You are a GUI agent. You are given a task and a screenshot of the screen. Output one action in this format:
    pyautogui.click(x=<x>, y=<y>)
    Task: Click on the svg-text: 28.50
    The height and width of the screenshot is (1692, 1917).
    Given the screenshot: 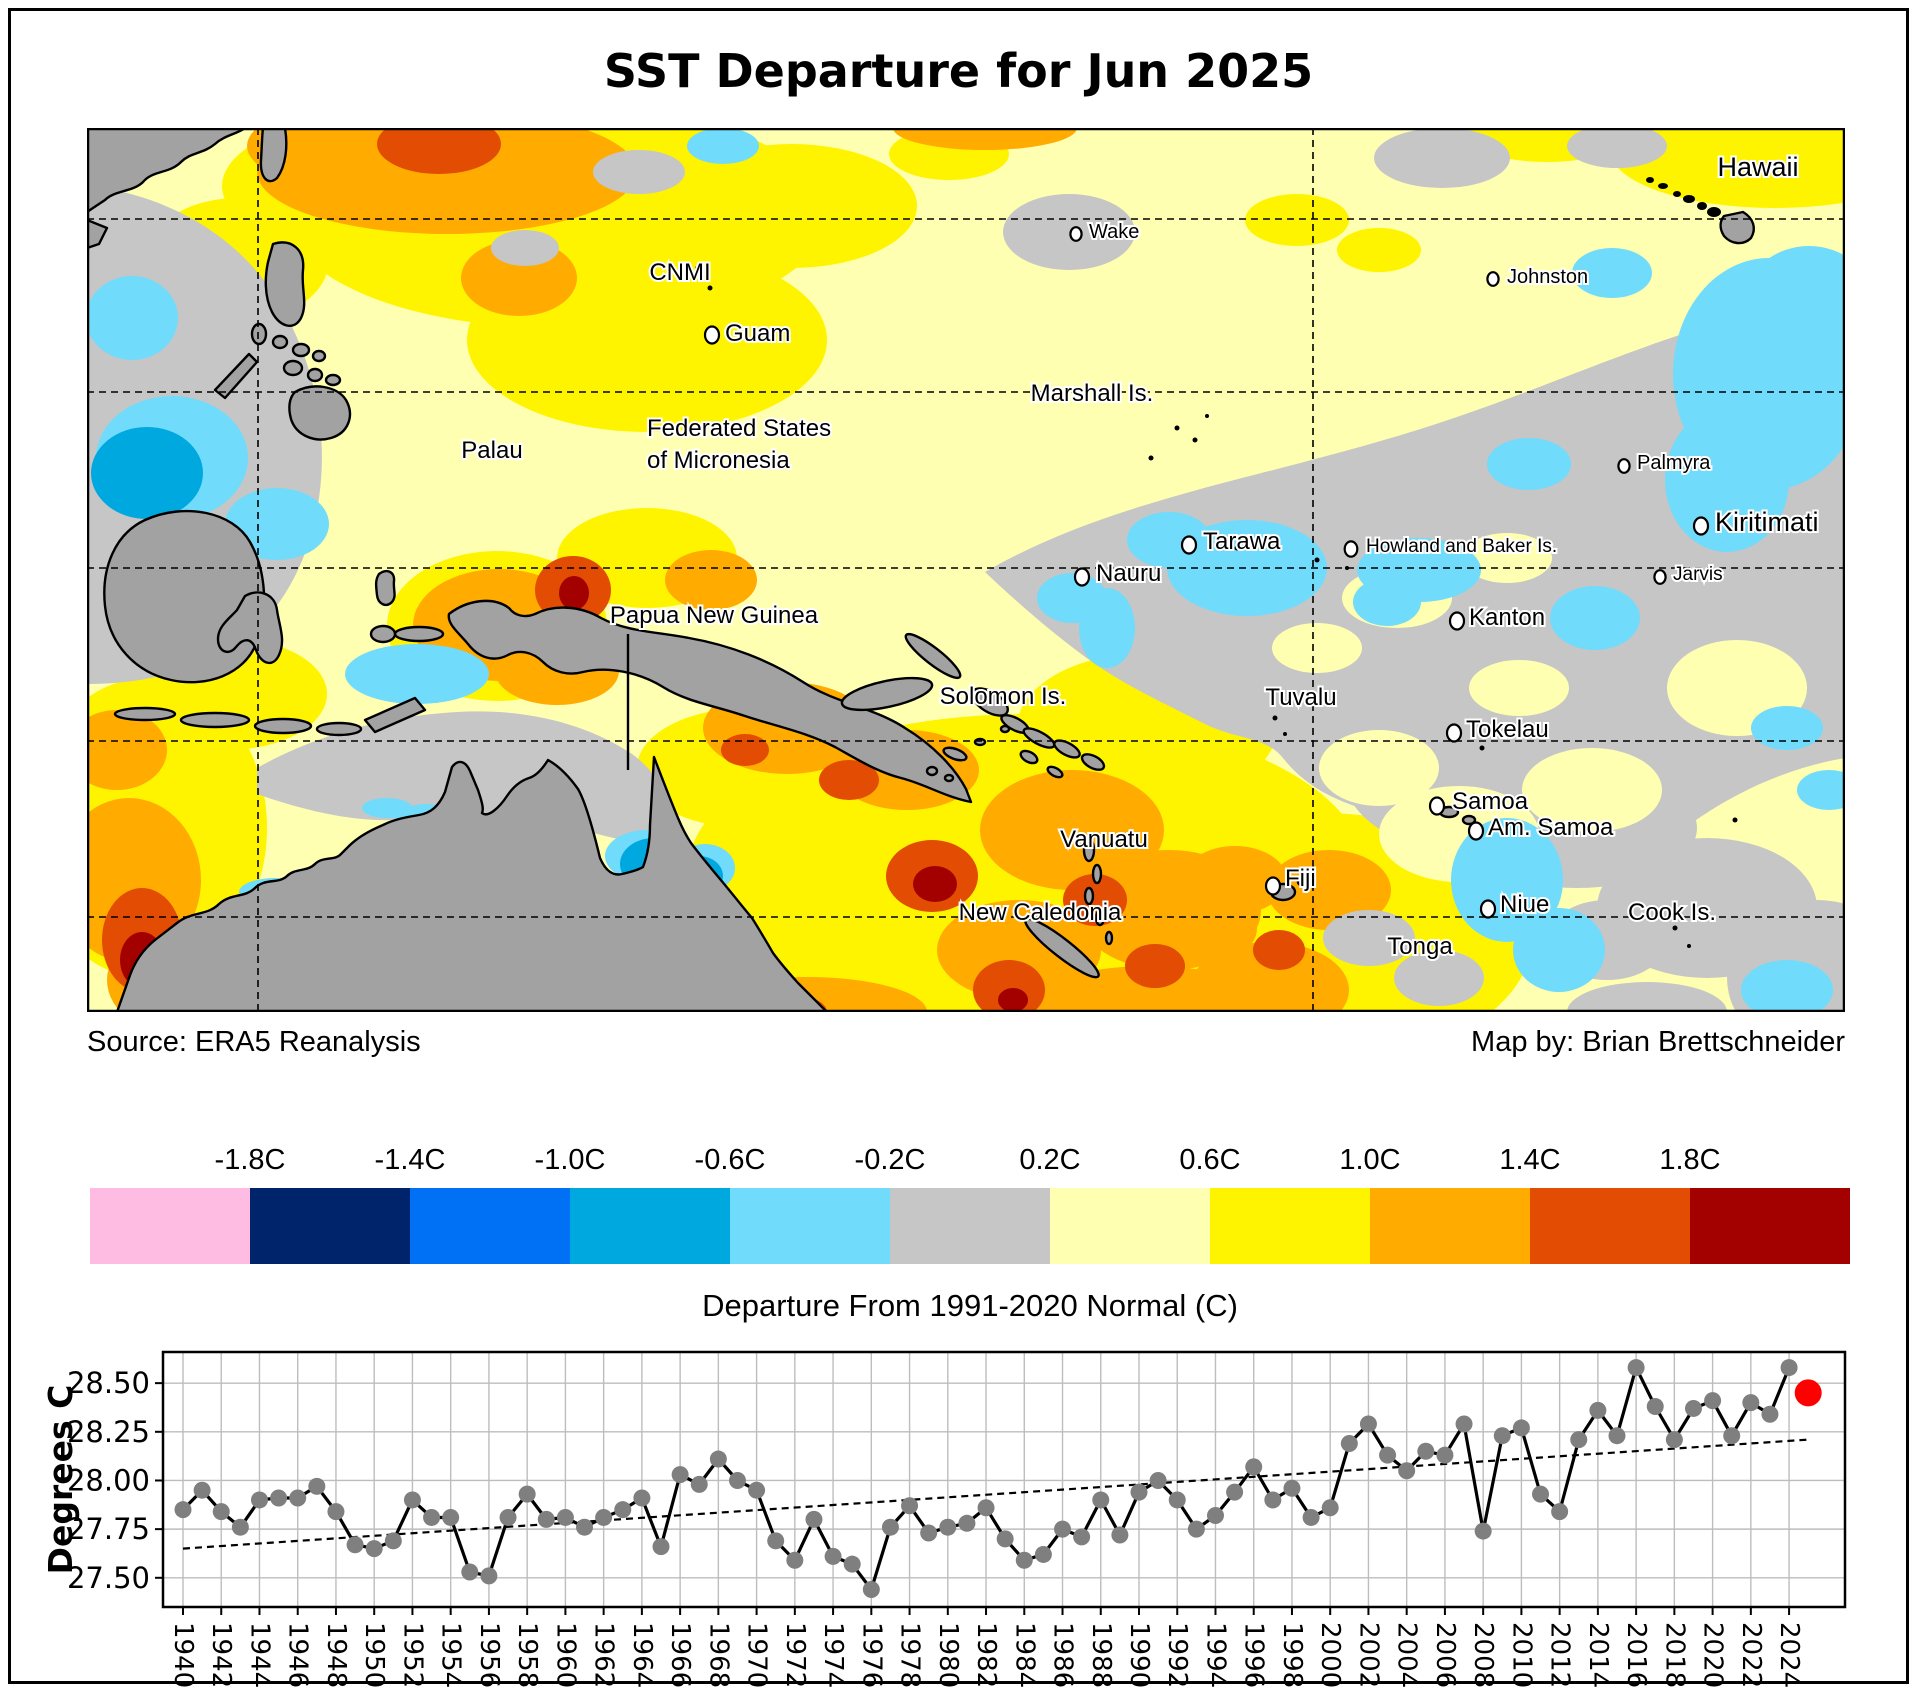 What is the action you would take?
    pyautogui.click(x=108, y=1383)
    